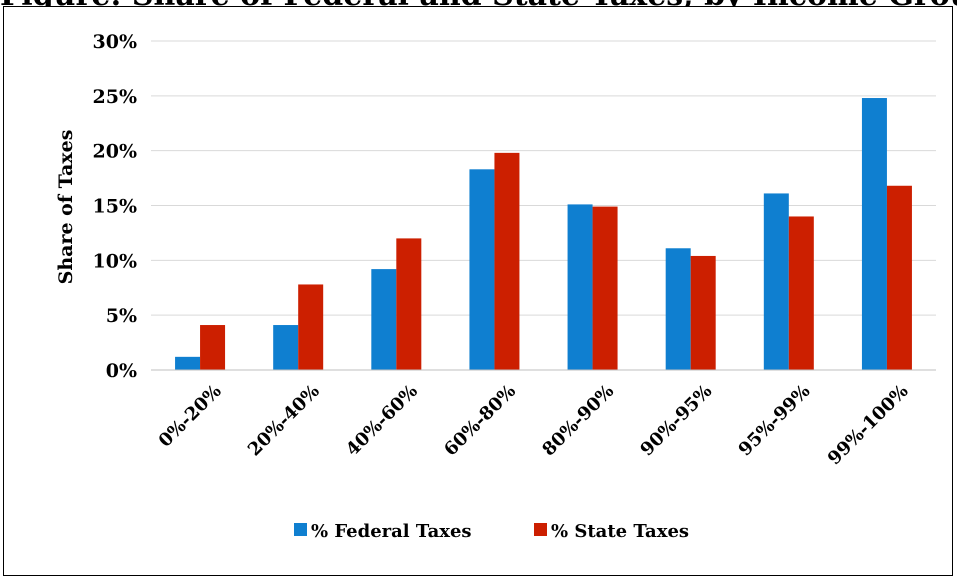  I want to click on x-category-label: 99%-100%, so click(868, 425).